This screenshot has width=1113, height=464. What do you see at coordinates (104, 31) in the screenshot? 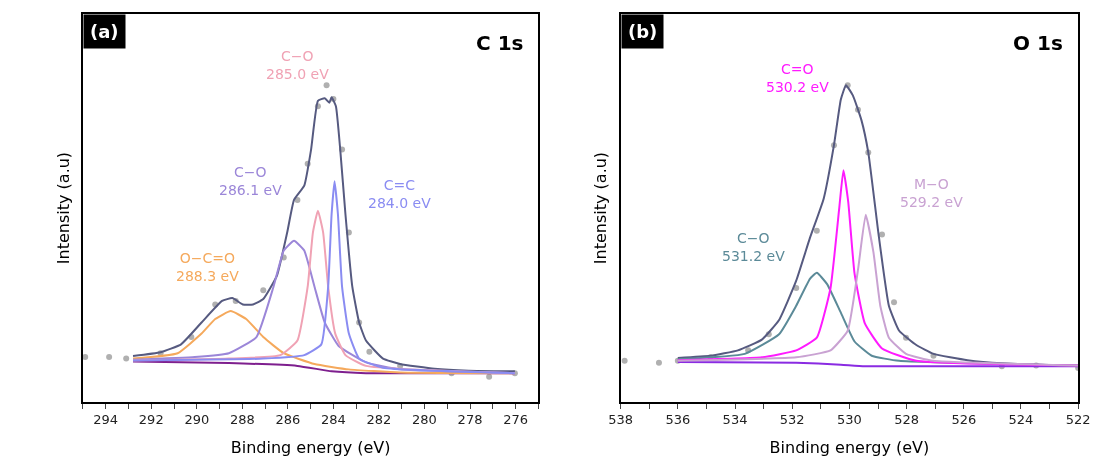
I see `text: (a)` at bounding box center [104, 31].